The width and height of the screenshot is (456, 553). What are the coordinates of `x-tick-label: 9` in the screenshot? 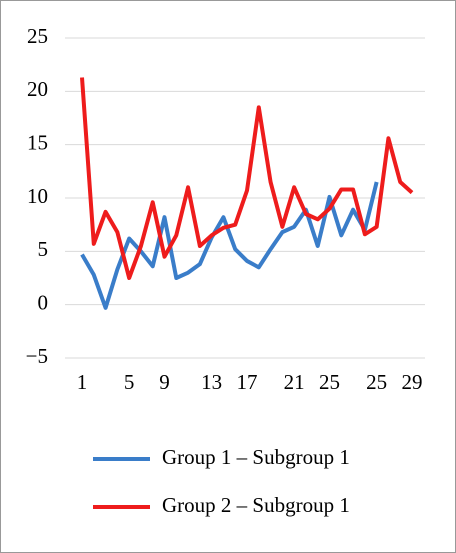 It's located at (164, 382).